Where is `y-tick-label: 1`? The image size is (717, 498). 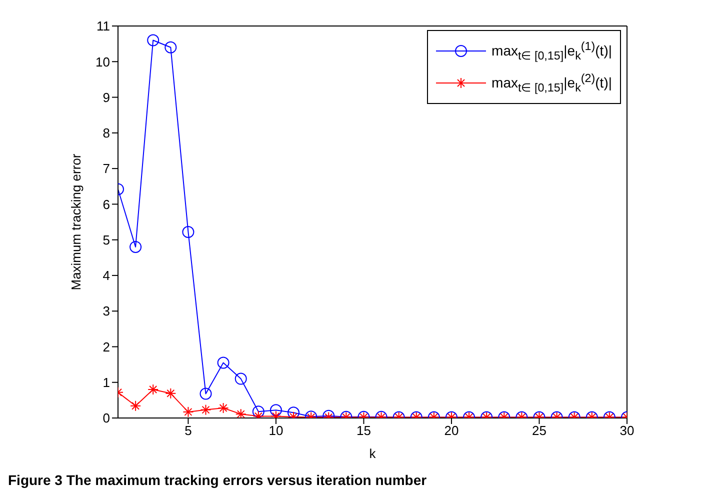
y-tick-label: 1 is located at coordinates (106, 382).